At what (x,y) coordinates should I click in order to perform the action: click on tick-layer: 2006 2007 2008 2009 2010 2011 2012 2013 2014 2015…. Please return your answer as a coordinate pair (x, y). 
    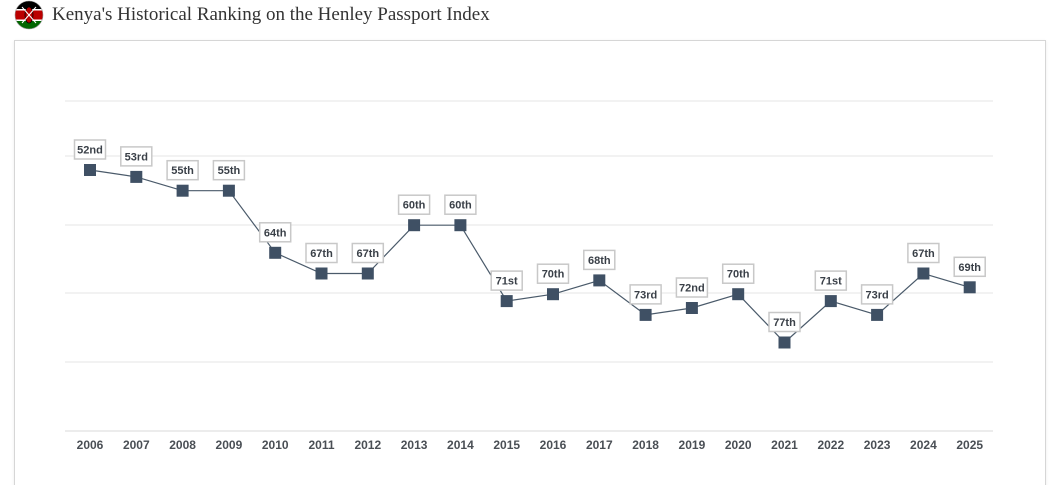
    Looking at the image, I should click on (530, 445).